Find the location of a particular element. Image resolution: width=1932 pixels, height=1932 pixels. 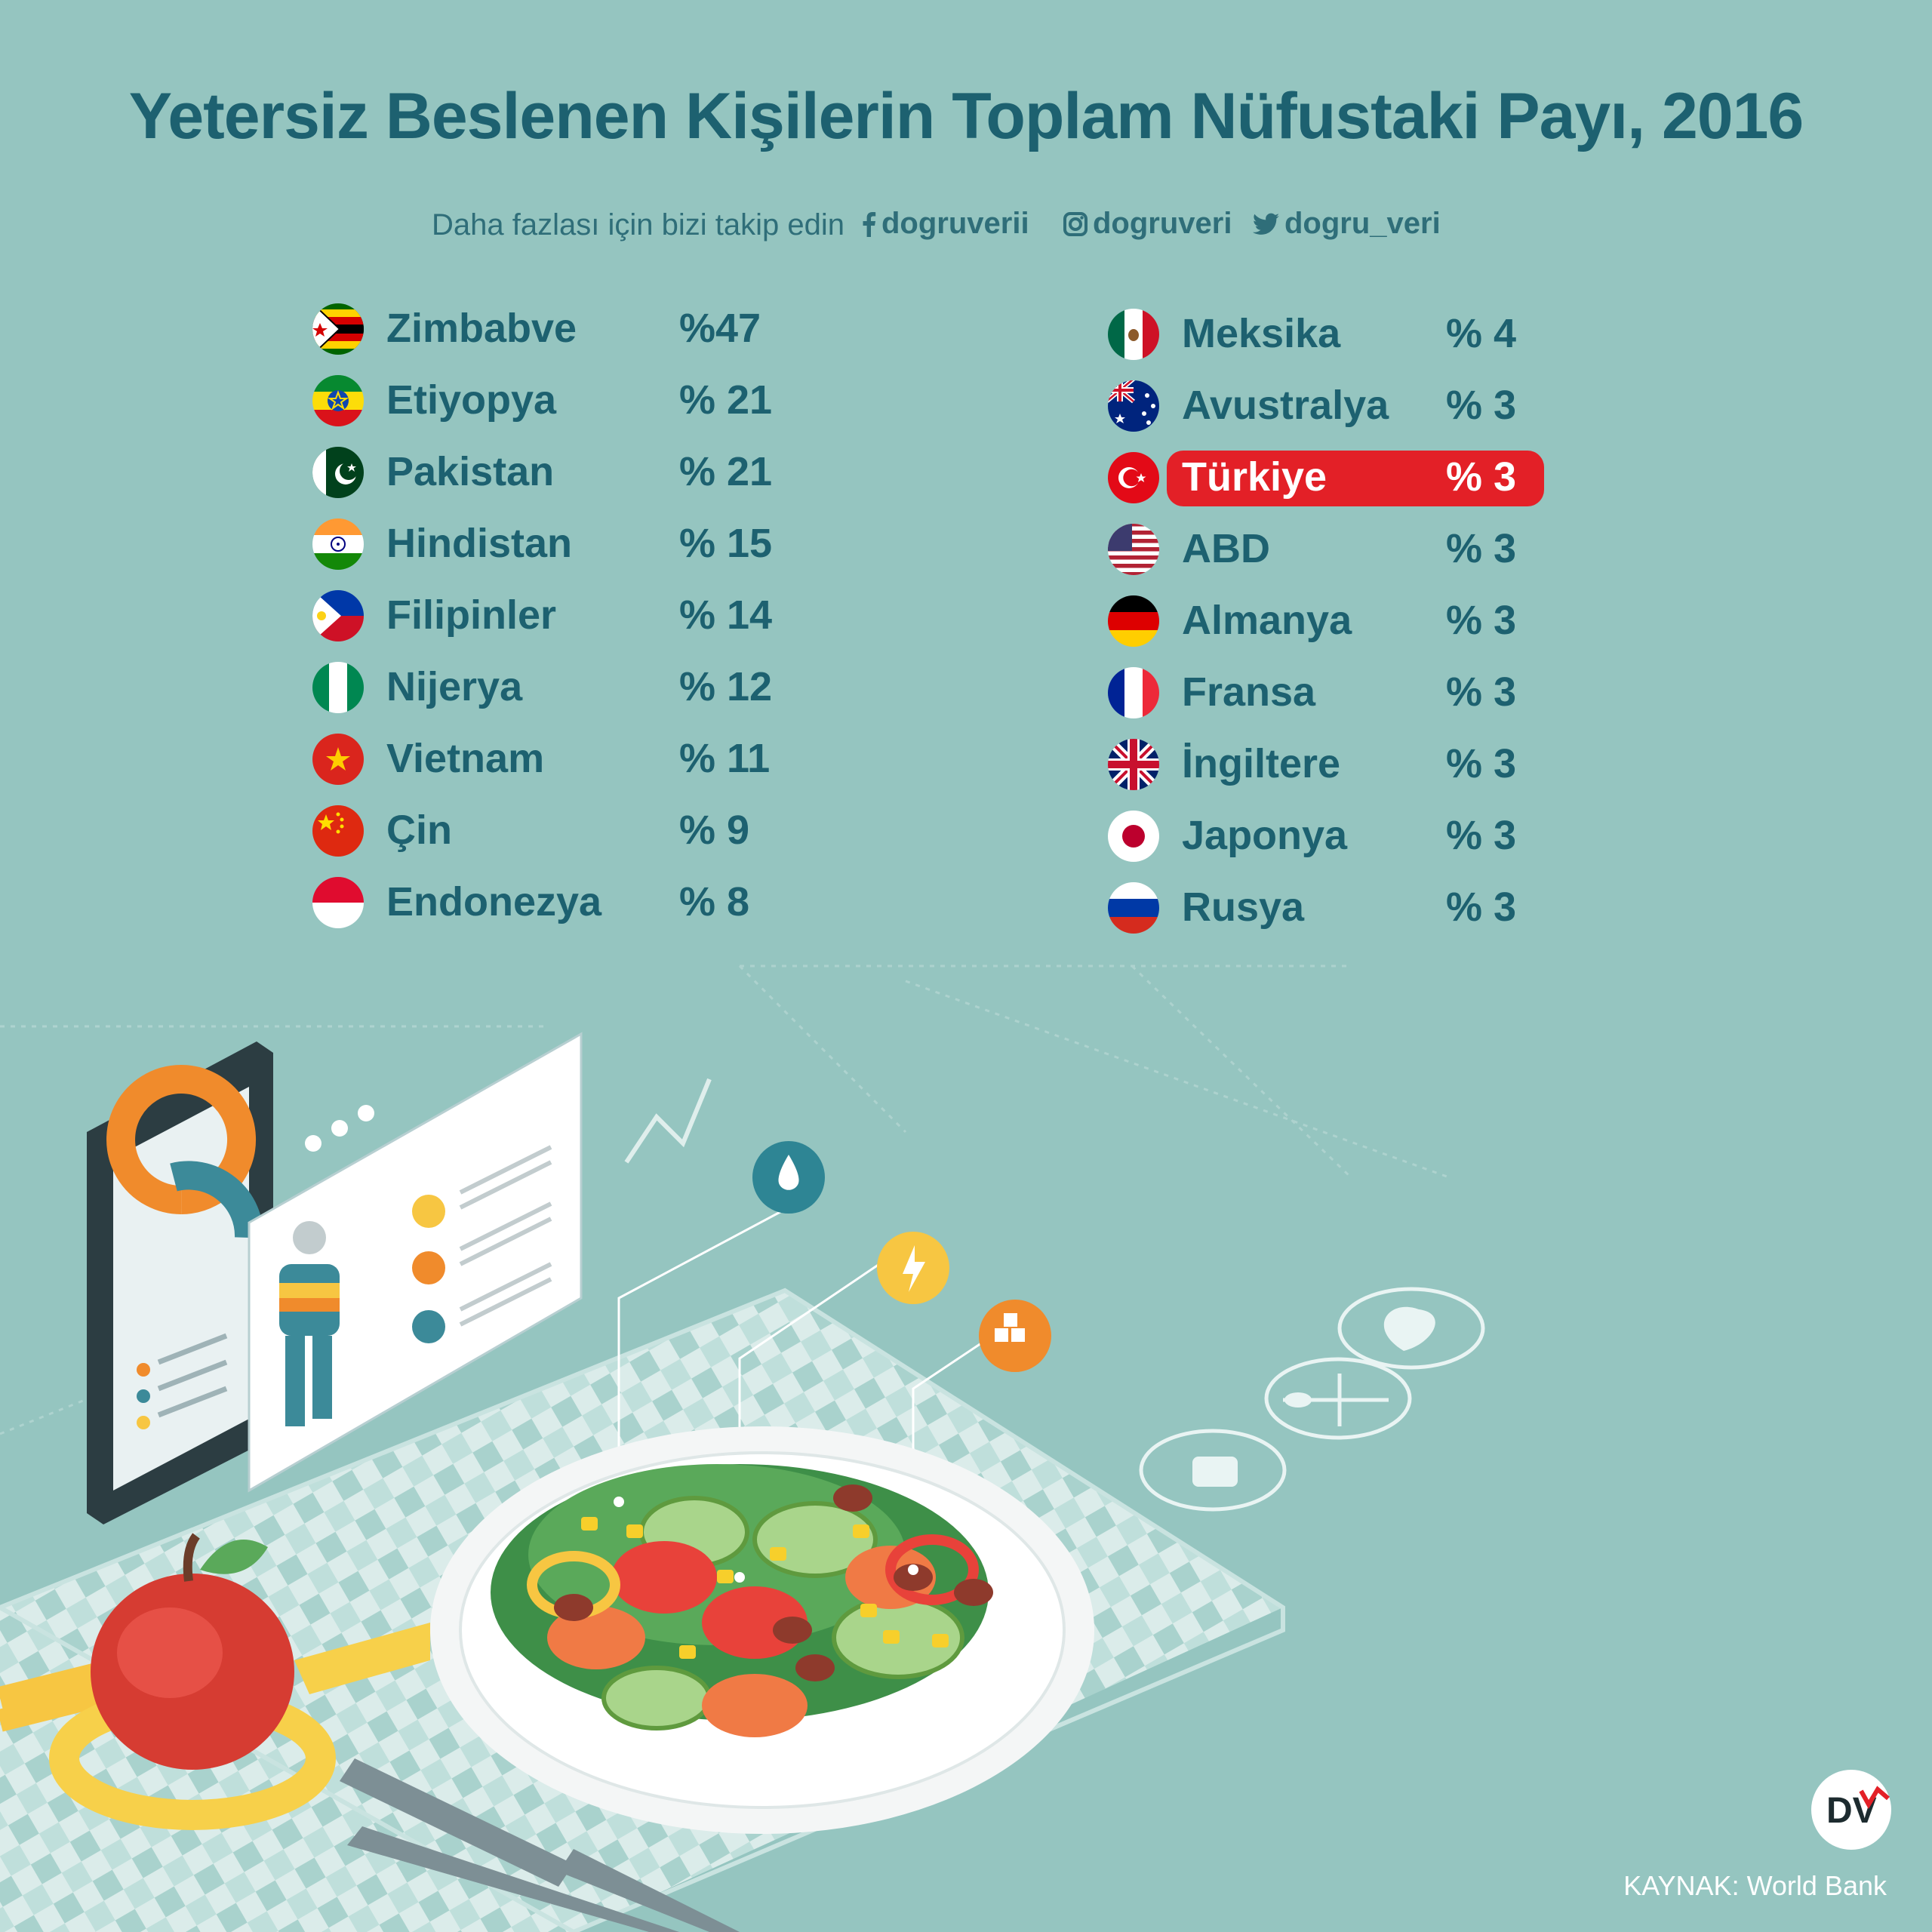

table-row: Japonya % 3 is located at coordinates (1332, 836).